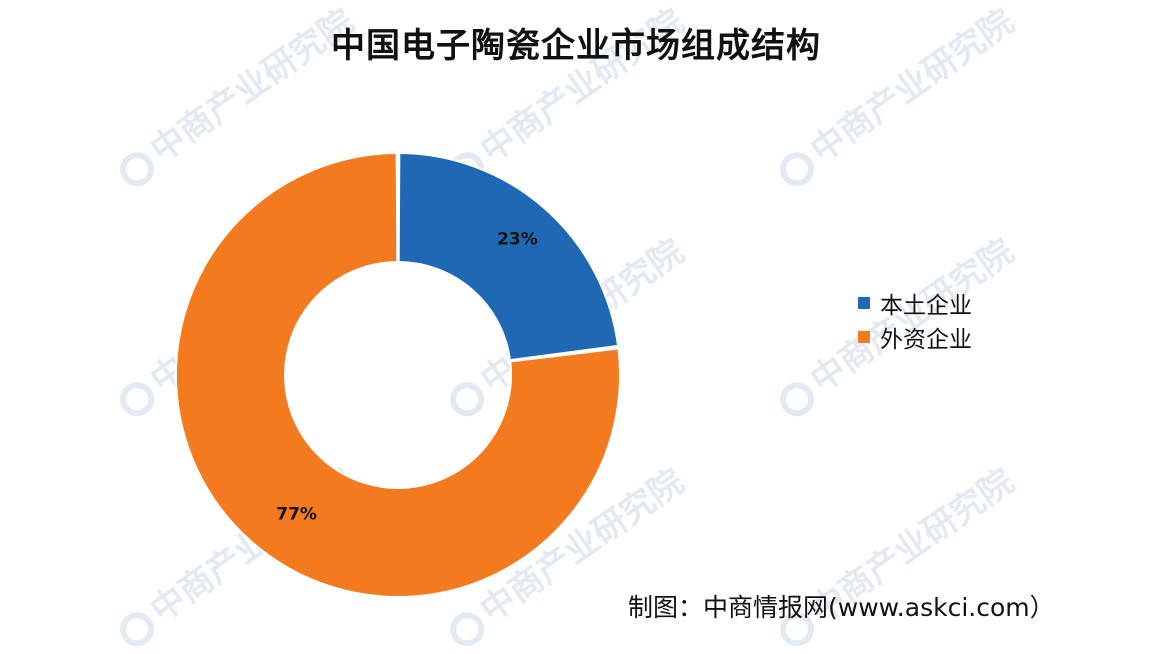 The image size is (1152, 654). I want to click on donut-slice-labels: 23% 77%, so click(407, 377).